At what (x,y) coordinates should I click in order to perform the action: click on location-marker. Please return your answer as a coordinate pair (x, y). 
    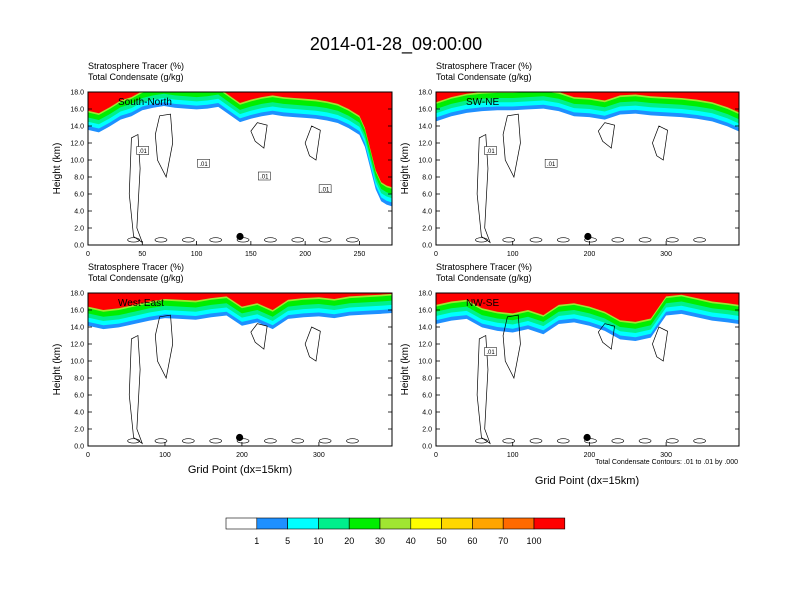
    Looking at the image, I should click on (587, 437).